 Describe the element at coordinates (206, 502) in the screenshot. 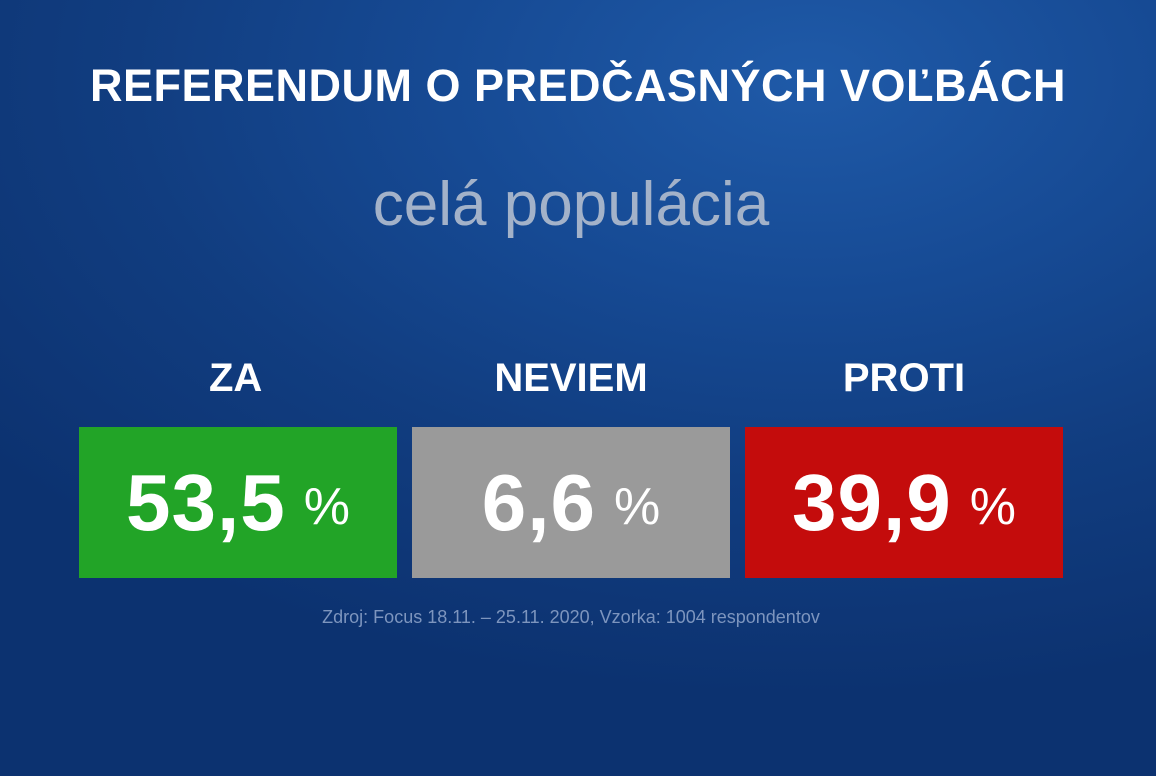

I see `result-za-value: 53,5` at that location.